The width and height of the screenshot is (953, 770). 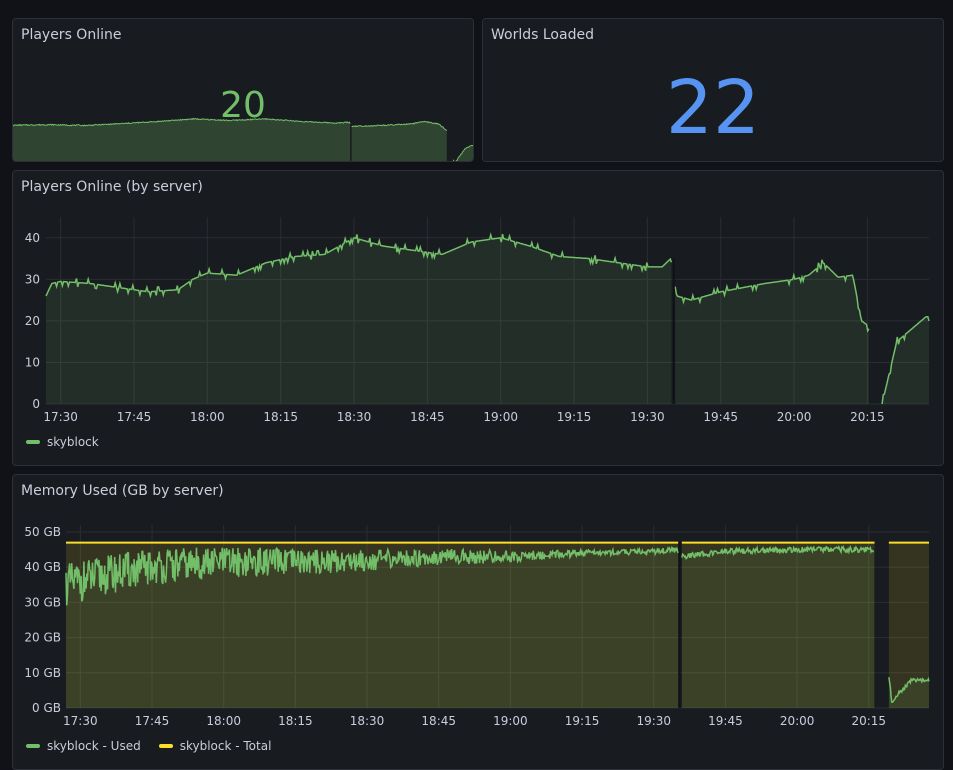 I want to click on y-tick-label: 30, so click(x=32, y=279).